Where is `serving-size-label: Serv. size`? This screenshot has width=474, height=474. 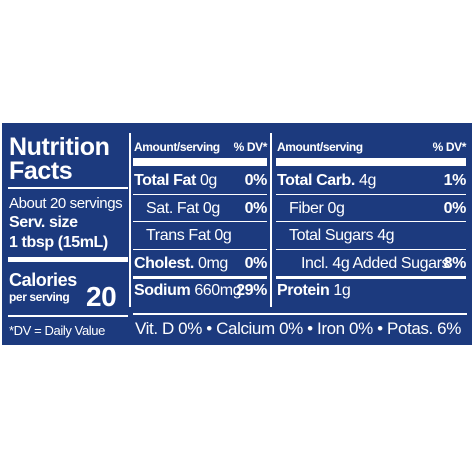 serving-size-label: Serv. size is located at coordinates (43, 222).